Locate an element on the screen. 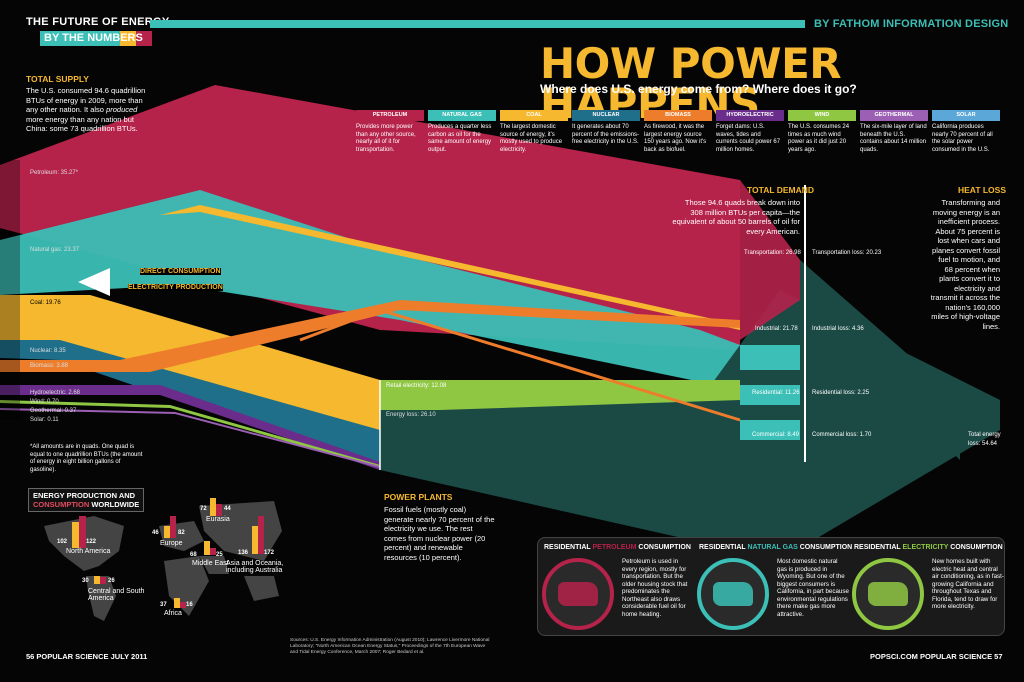 The width and height of the screenshot is (1024, 682). na-consumption-value: 122 is located at coordinates (91, 542).